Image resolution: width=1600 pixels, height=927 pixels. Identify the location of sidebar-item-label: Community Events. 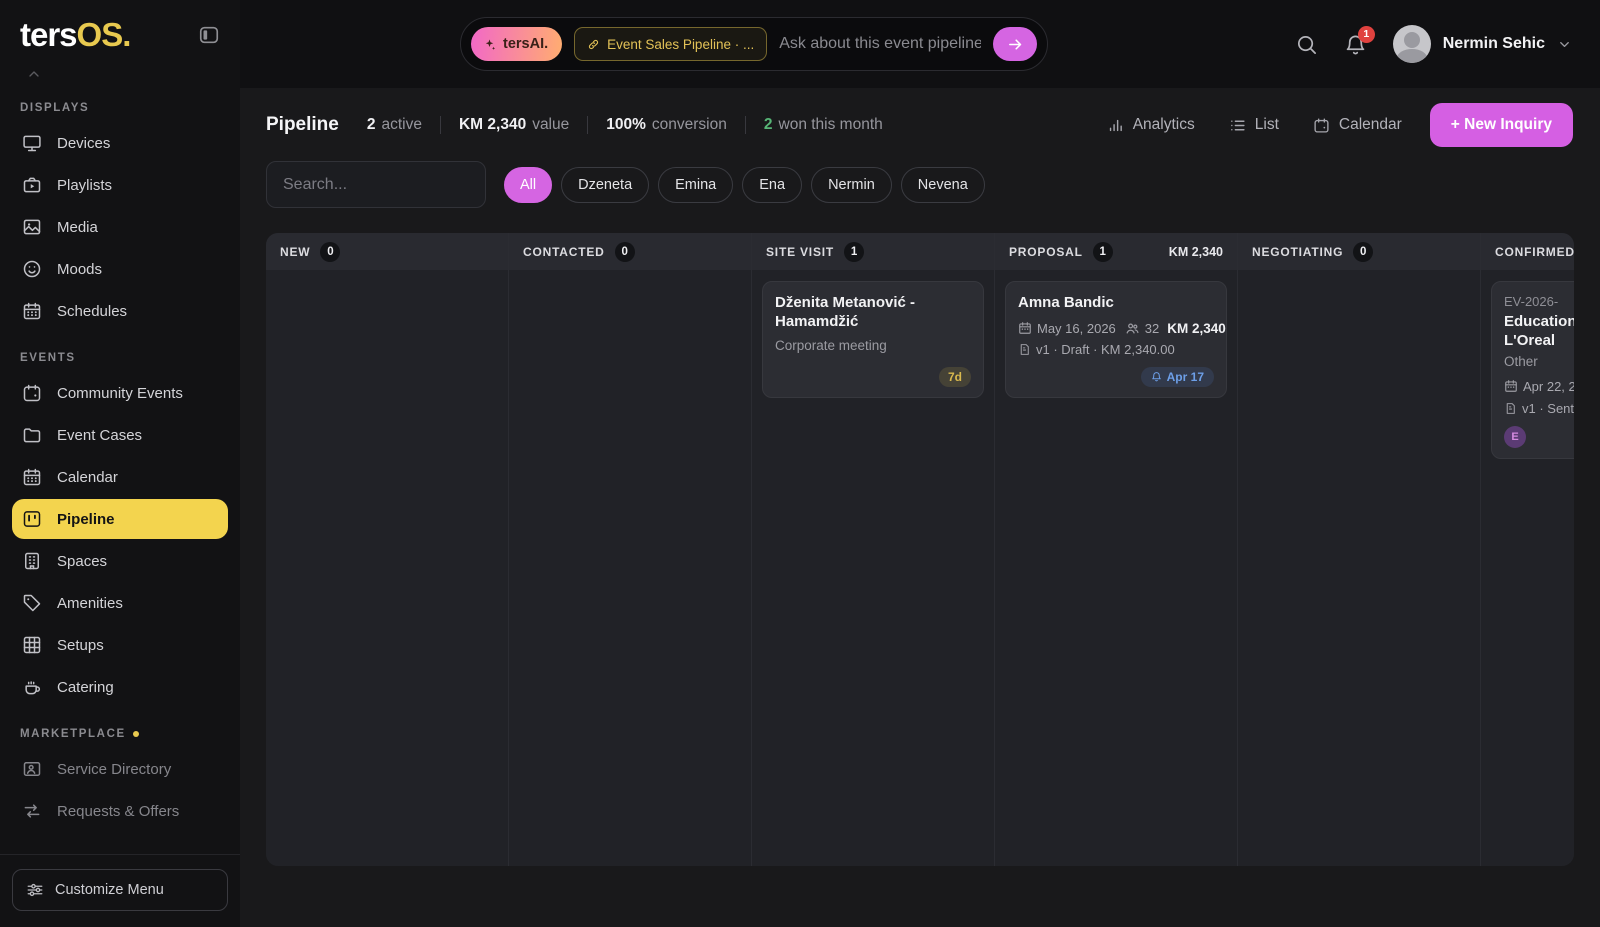
(120, 393).